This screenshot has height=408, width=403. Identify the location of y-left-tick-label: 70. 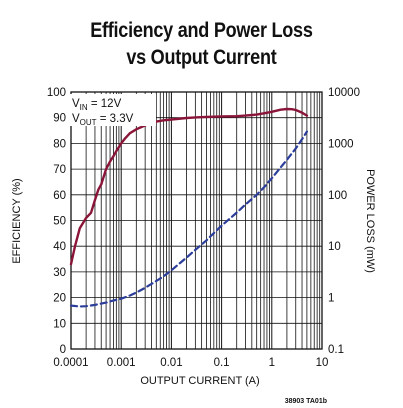
(59, 170).